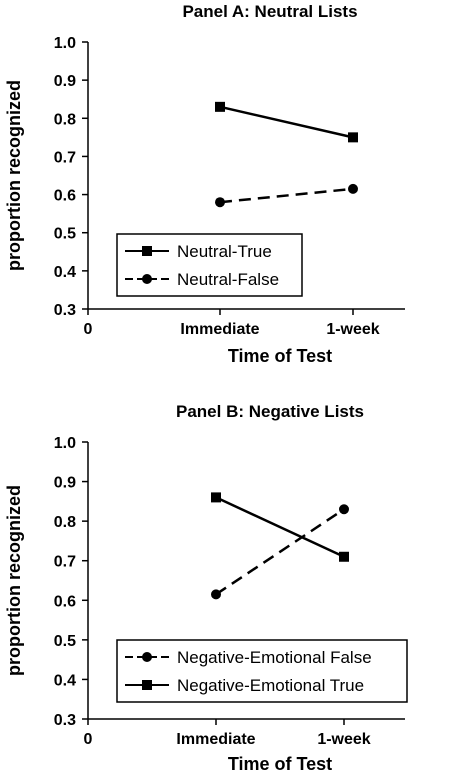 This screenshot has width=474, height=776. I want to click on legend-label: Negative-Emotional False, so click(274, 657).